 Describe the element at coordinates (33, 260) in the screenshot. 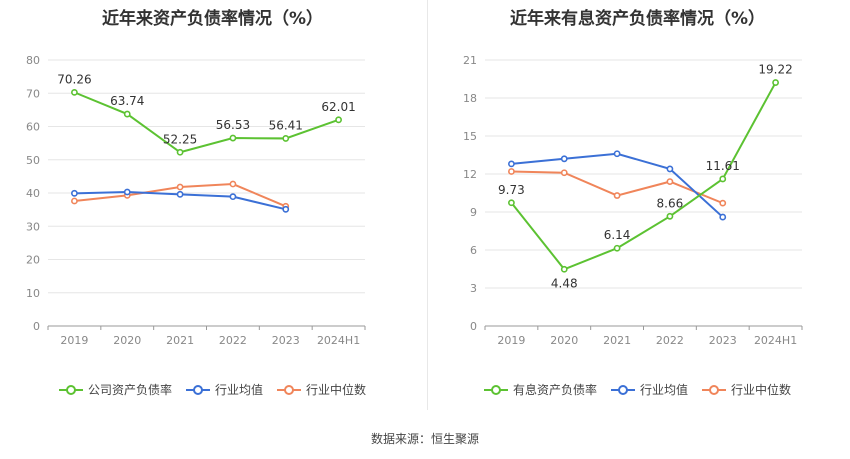

I see `y-tick-label: 20` at that location.